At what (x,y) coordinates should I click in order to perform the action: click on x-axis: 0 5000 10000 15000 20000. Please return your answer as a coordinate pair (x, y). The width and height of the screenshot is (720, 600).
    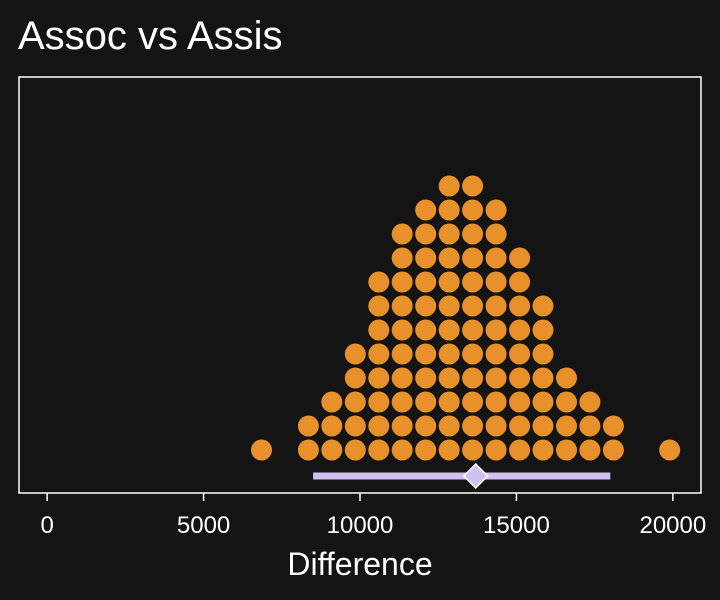
    Looking at the image, I should click on (373, 516).